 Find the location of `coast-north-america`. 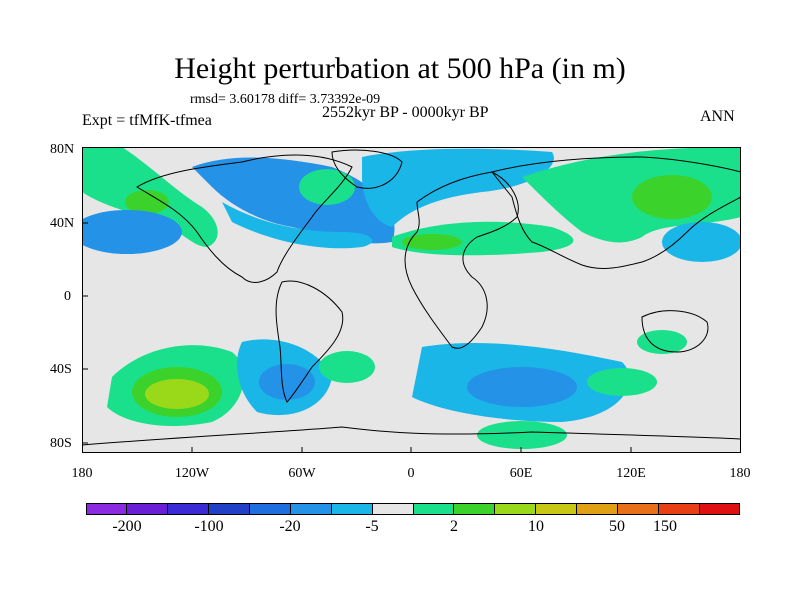

coast-north-america is located at coordinates (244, 218).